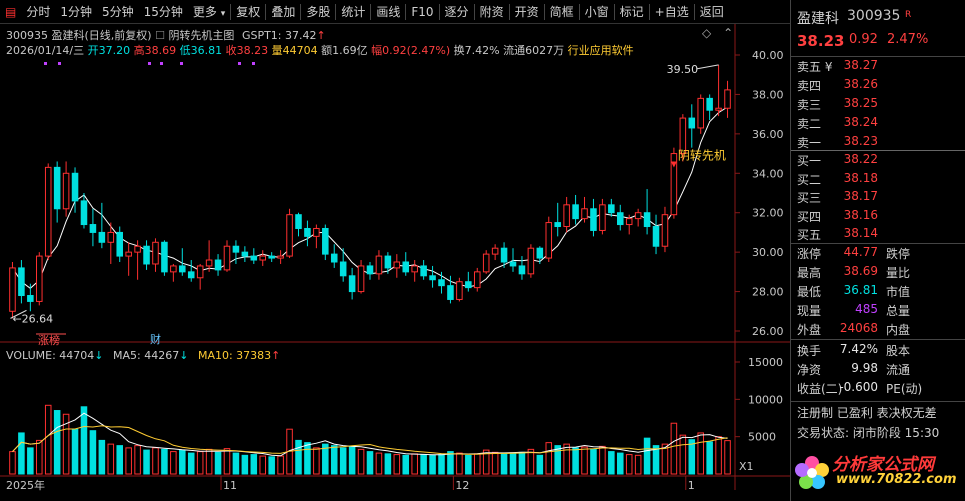 This screenshot has width=965, height=501. I want to click on chevron-up-icon: ⌃, so click(728, 33).